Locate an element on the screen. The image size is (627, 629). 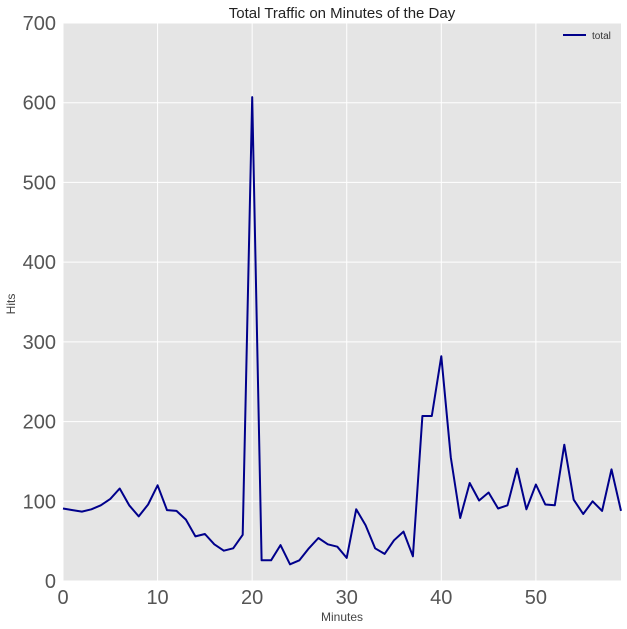
x-tick-label: 50 is located at coordinates (536, 598).